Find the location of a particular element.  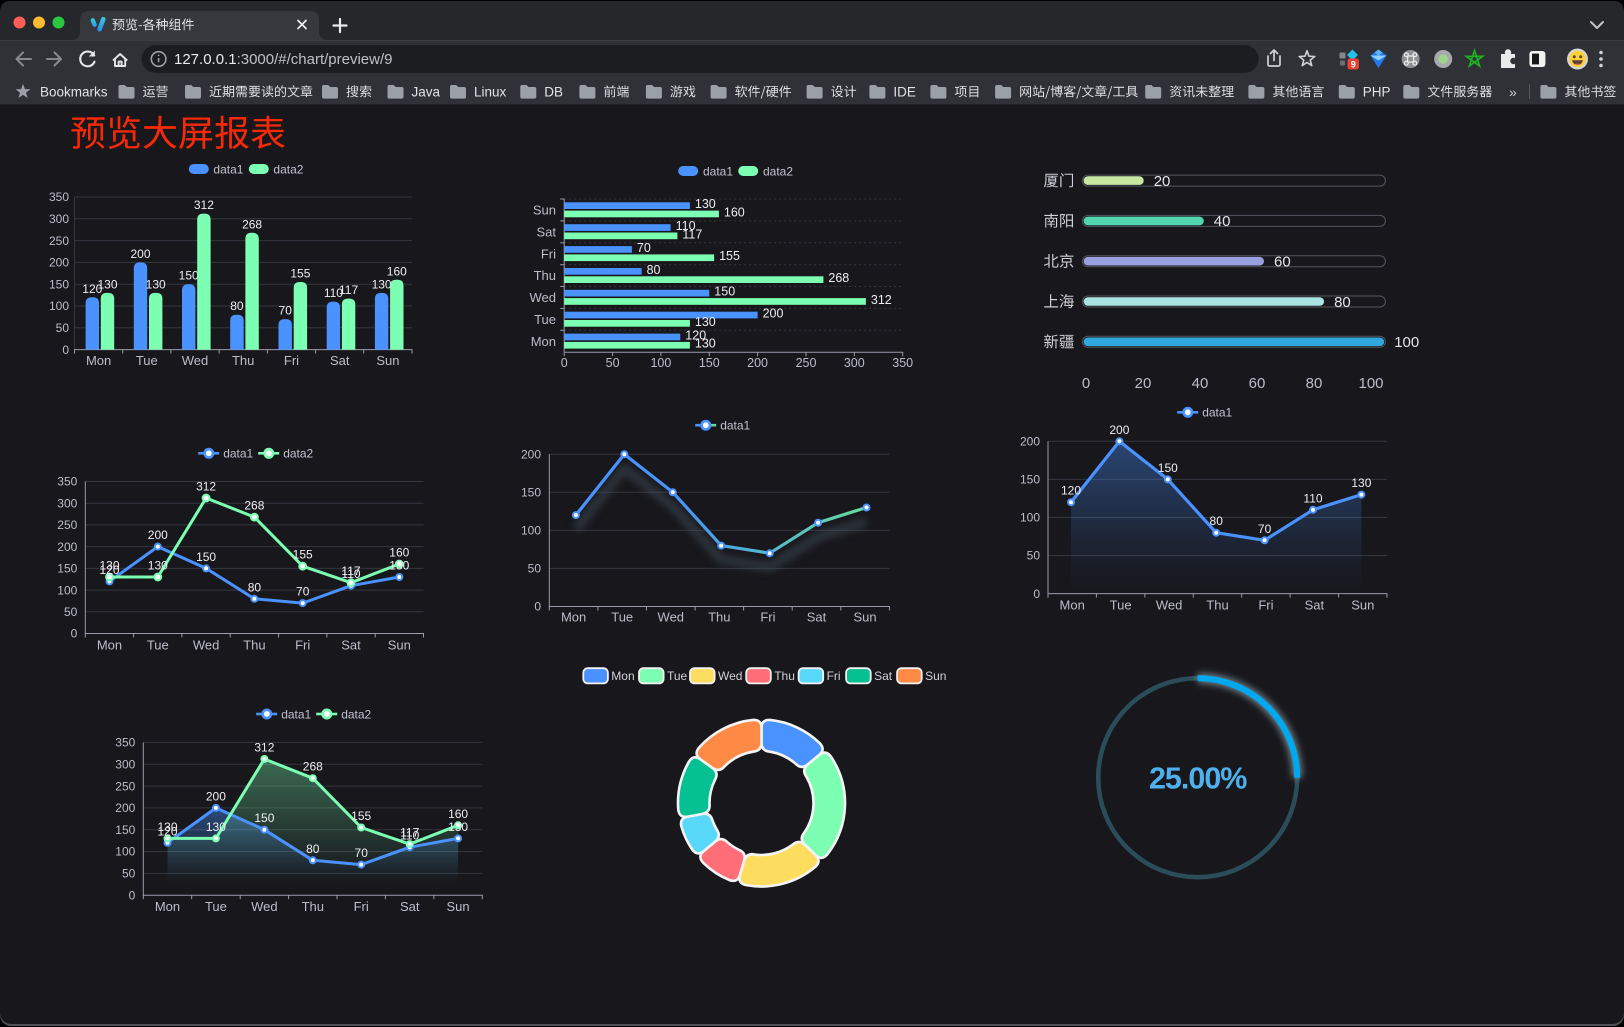

svg-text: PHP is located at coordinates (1377, 91).